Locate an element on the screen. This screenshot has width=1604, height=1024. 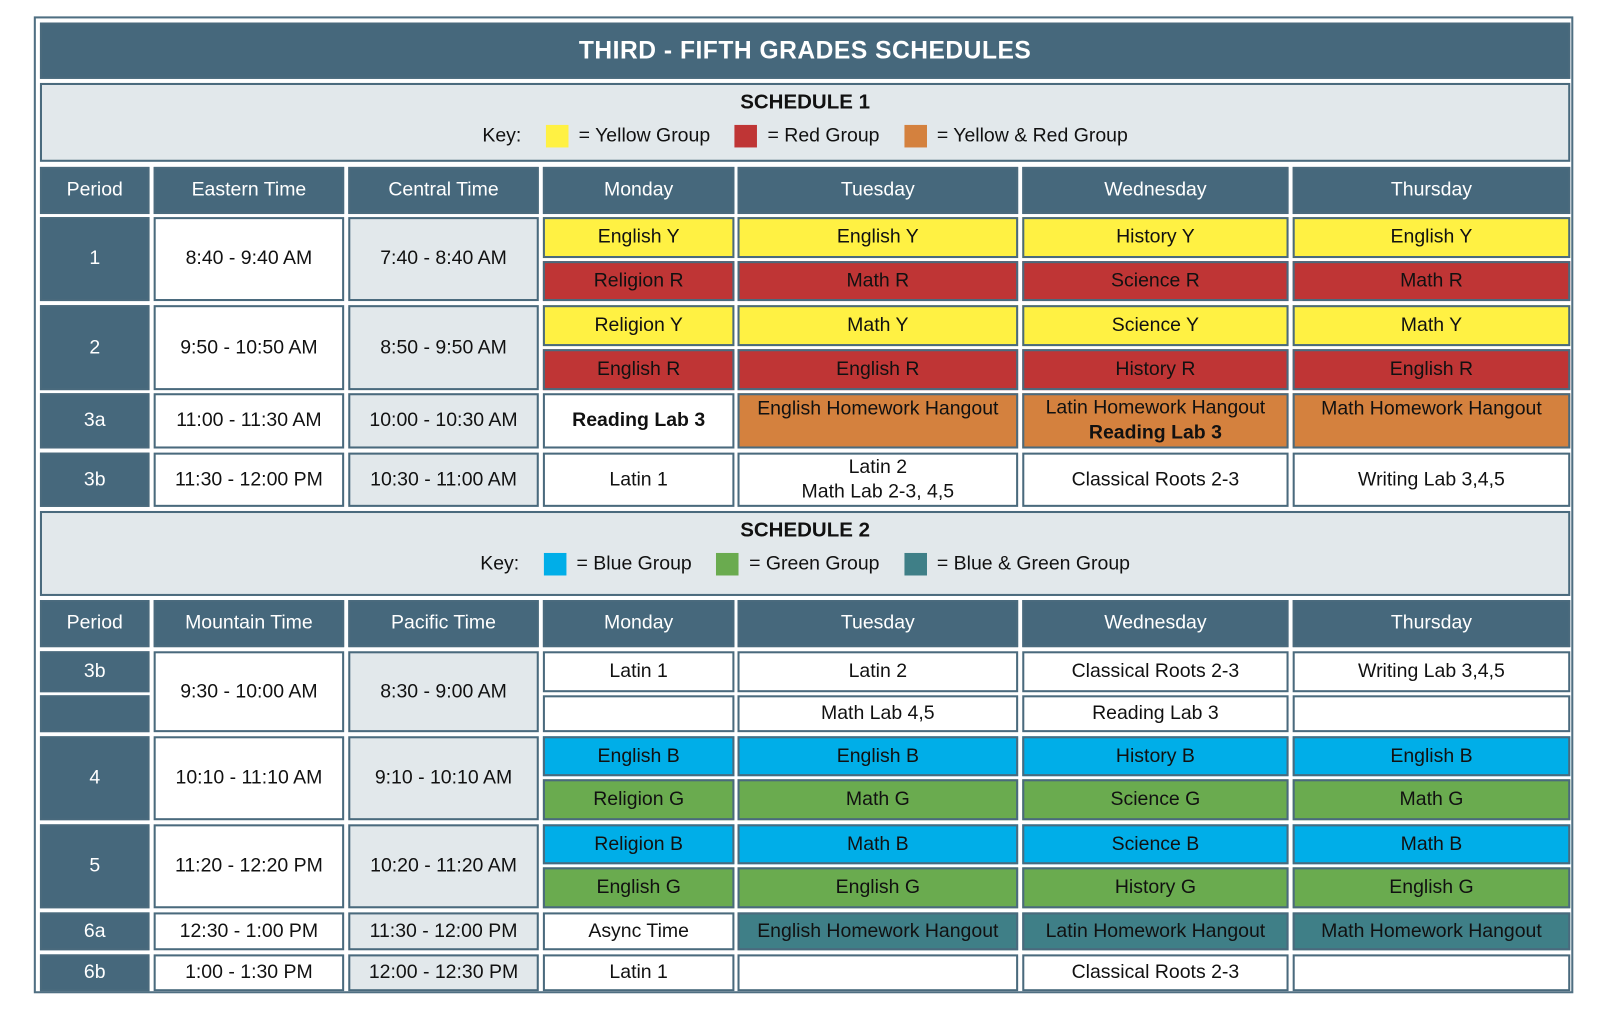
period-label: 3a is located at coordinates (94, 420).